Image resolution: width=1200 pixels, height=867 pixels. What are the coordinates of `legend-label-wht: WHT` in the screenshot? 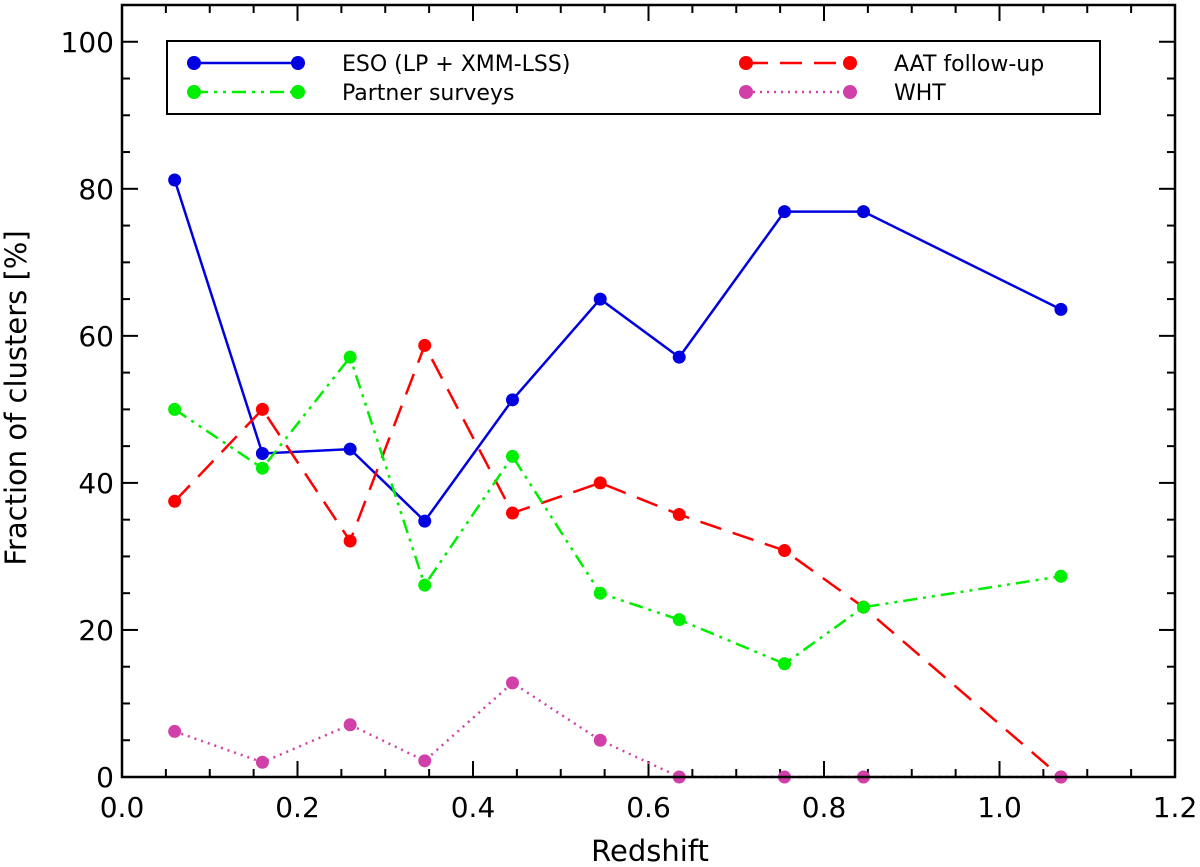 It's located at (920, 93).